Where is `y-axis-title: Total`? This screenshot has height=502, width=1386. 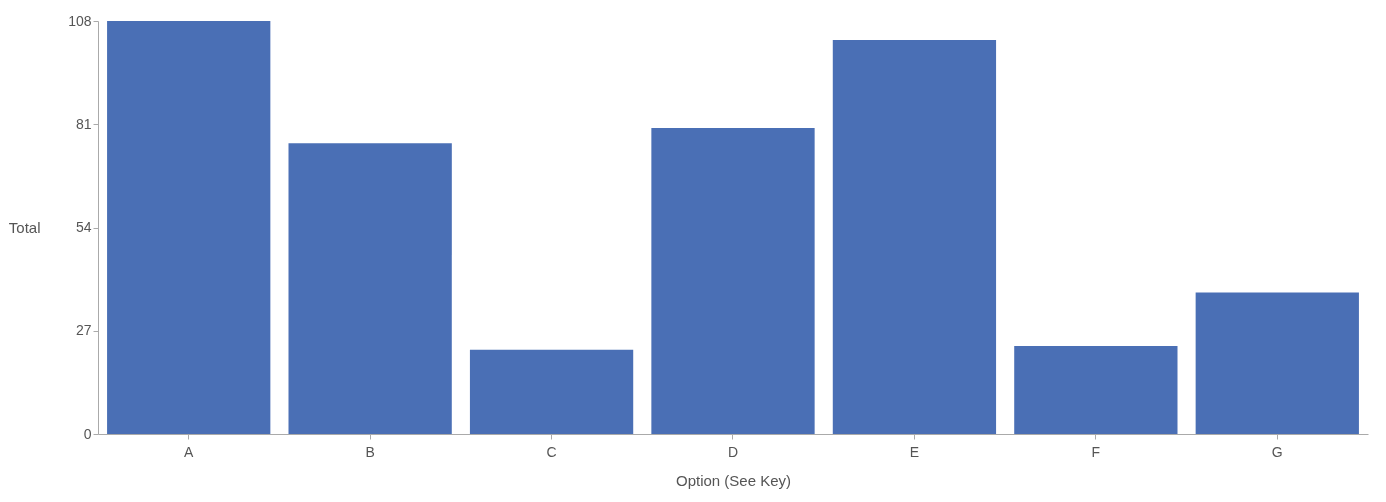
y-axis-title: Total is located at coordinates (24, 227).